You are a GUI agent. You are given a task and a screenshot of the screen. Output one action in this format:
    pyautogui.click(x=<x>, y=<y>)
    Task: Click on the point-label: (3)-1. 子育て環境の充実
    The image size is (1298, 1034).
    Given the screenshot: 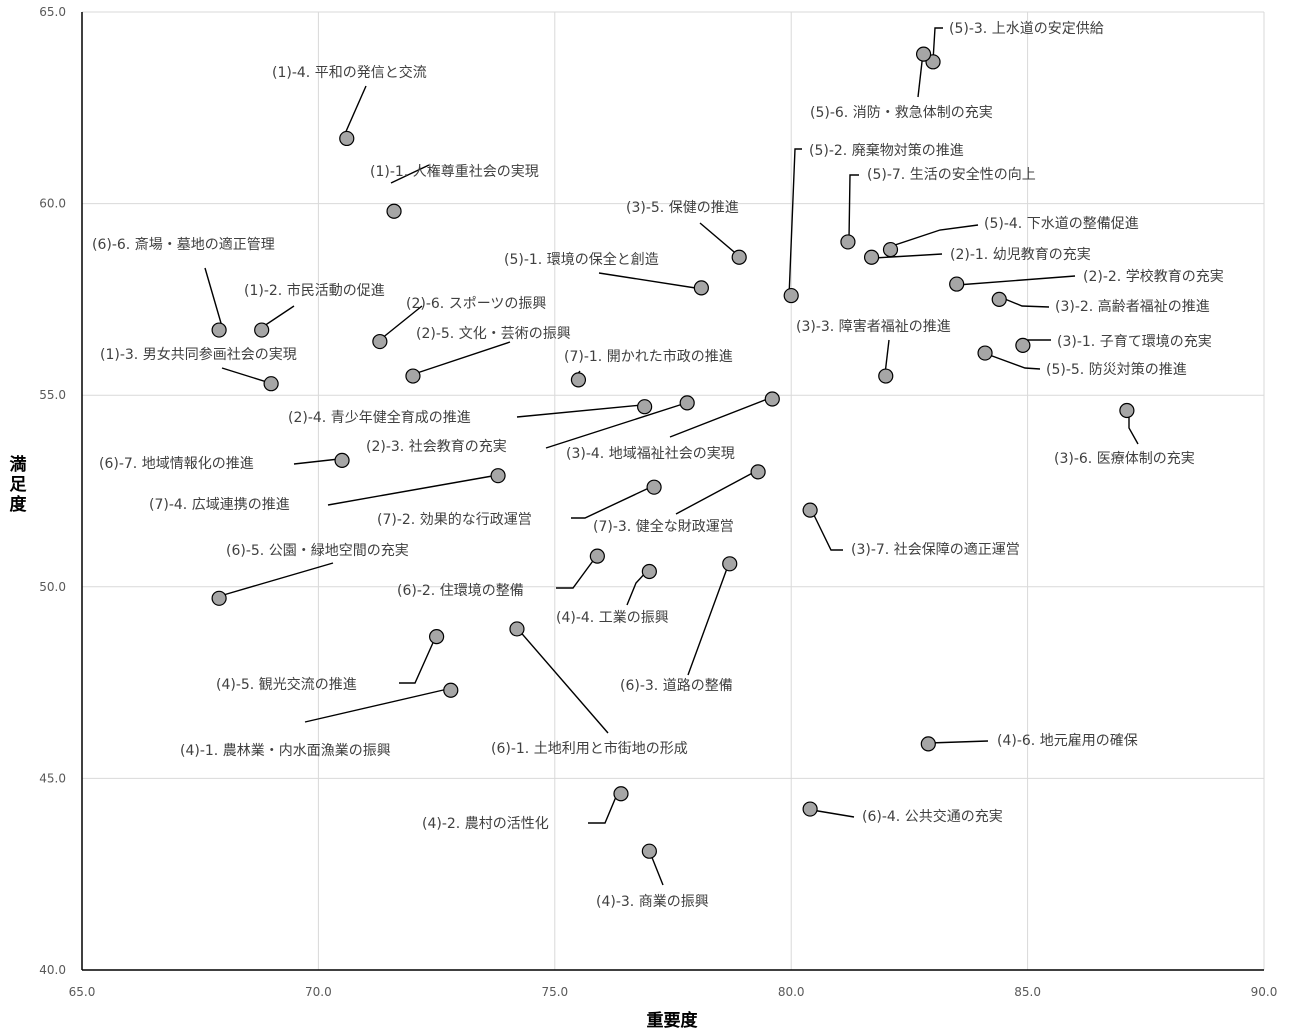 What is the action you would take?
    pyautogui.click(x=1134, y=342)
    